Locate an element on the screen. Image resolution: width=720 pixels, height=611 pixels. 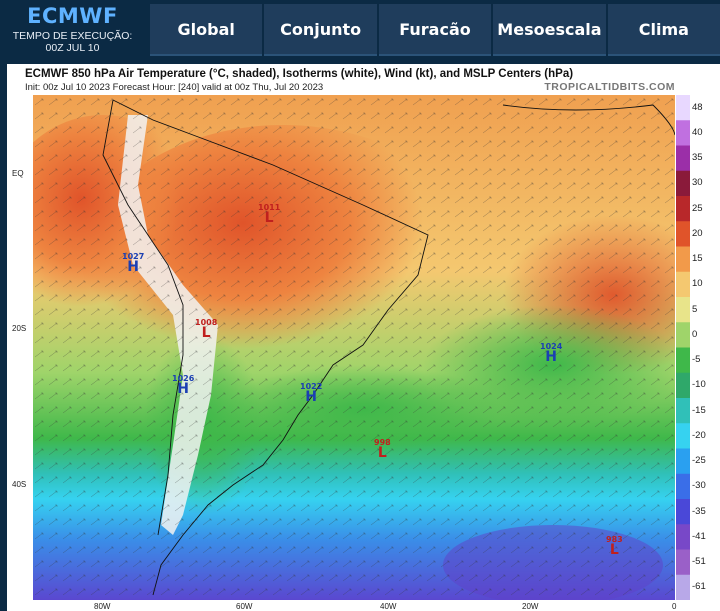
colorbar-tick-label: 40 is located at coordinates (697, 132).